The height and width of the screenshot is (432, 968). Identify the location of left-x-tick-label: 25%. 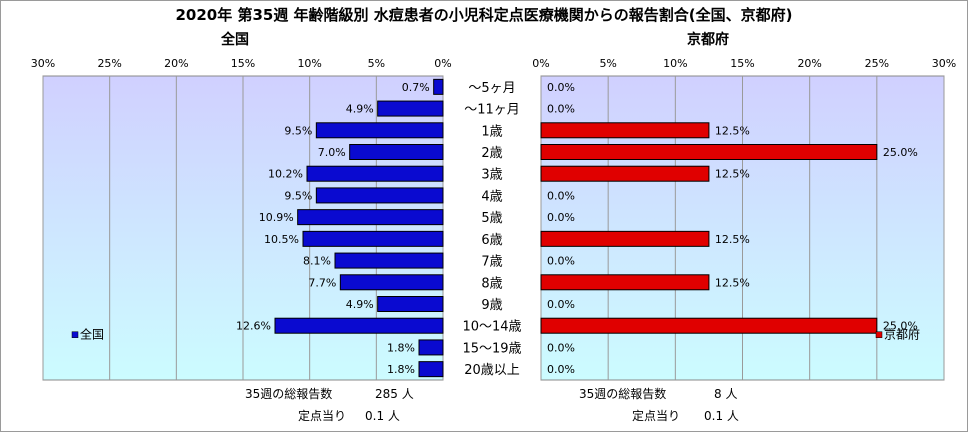
(109, 63).